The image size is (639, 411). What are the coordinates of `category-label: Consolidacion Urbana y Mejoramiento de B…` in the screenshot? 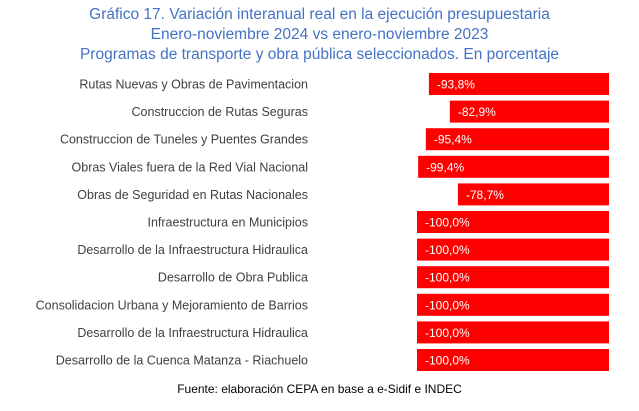 It's located at (172, 305).